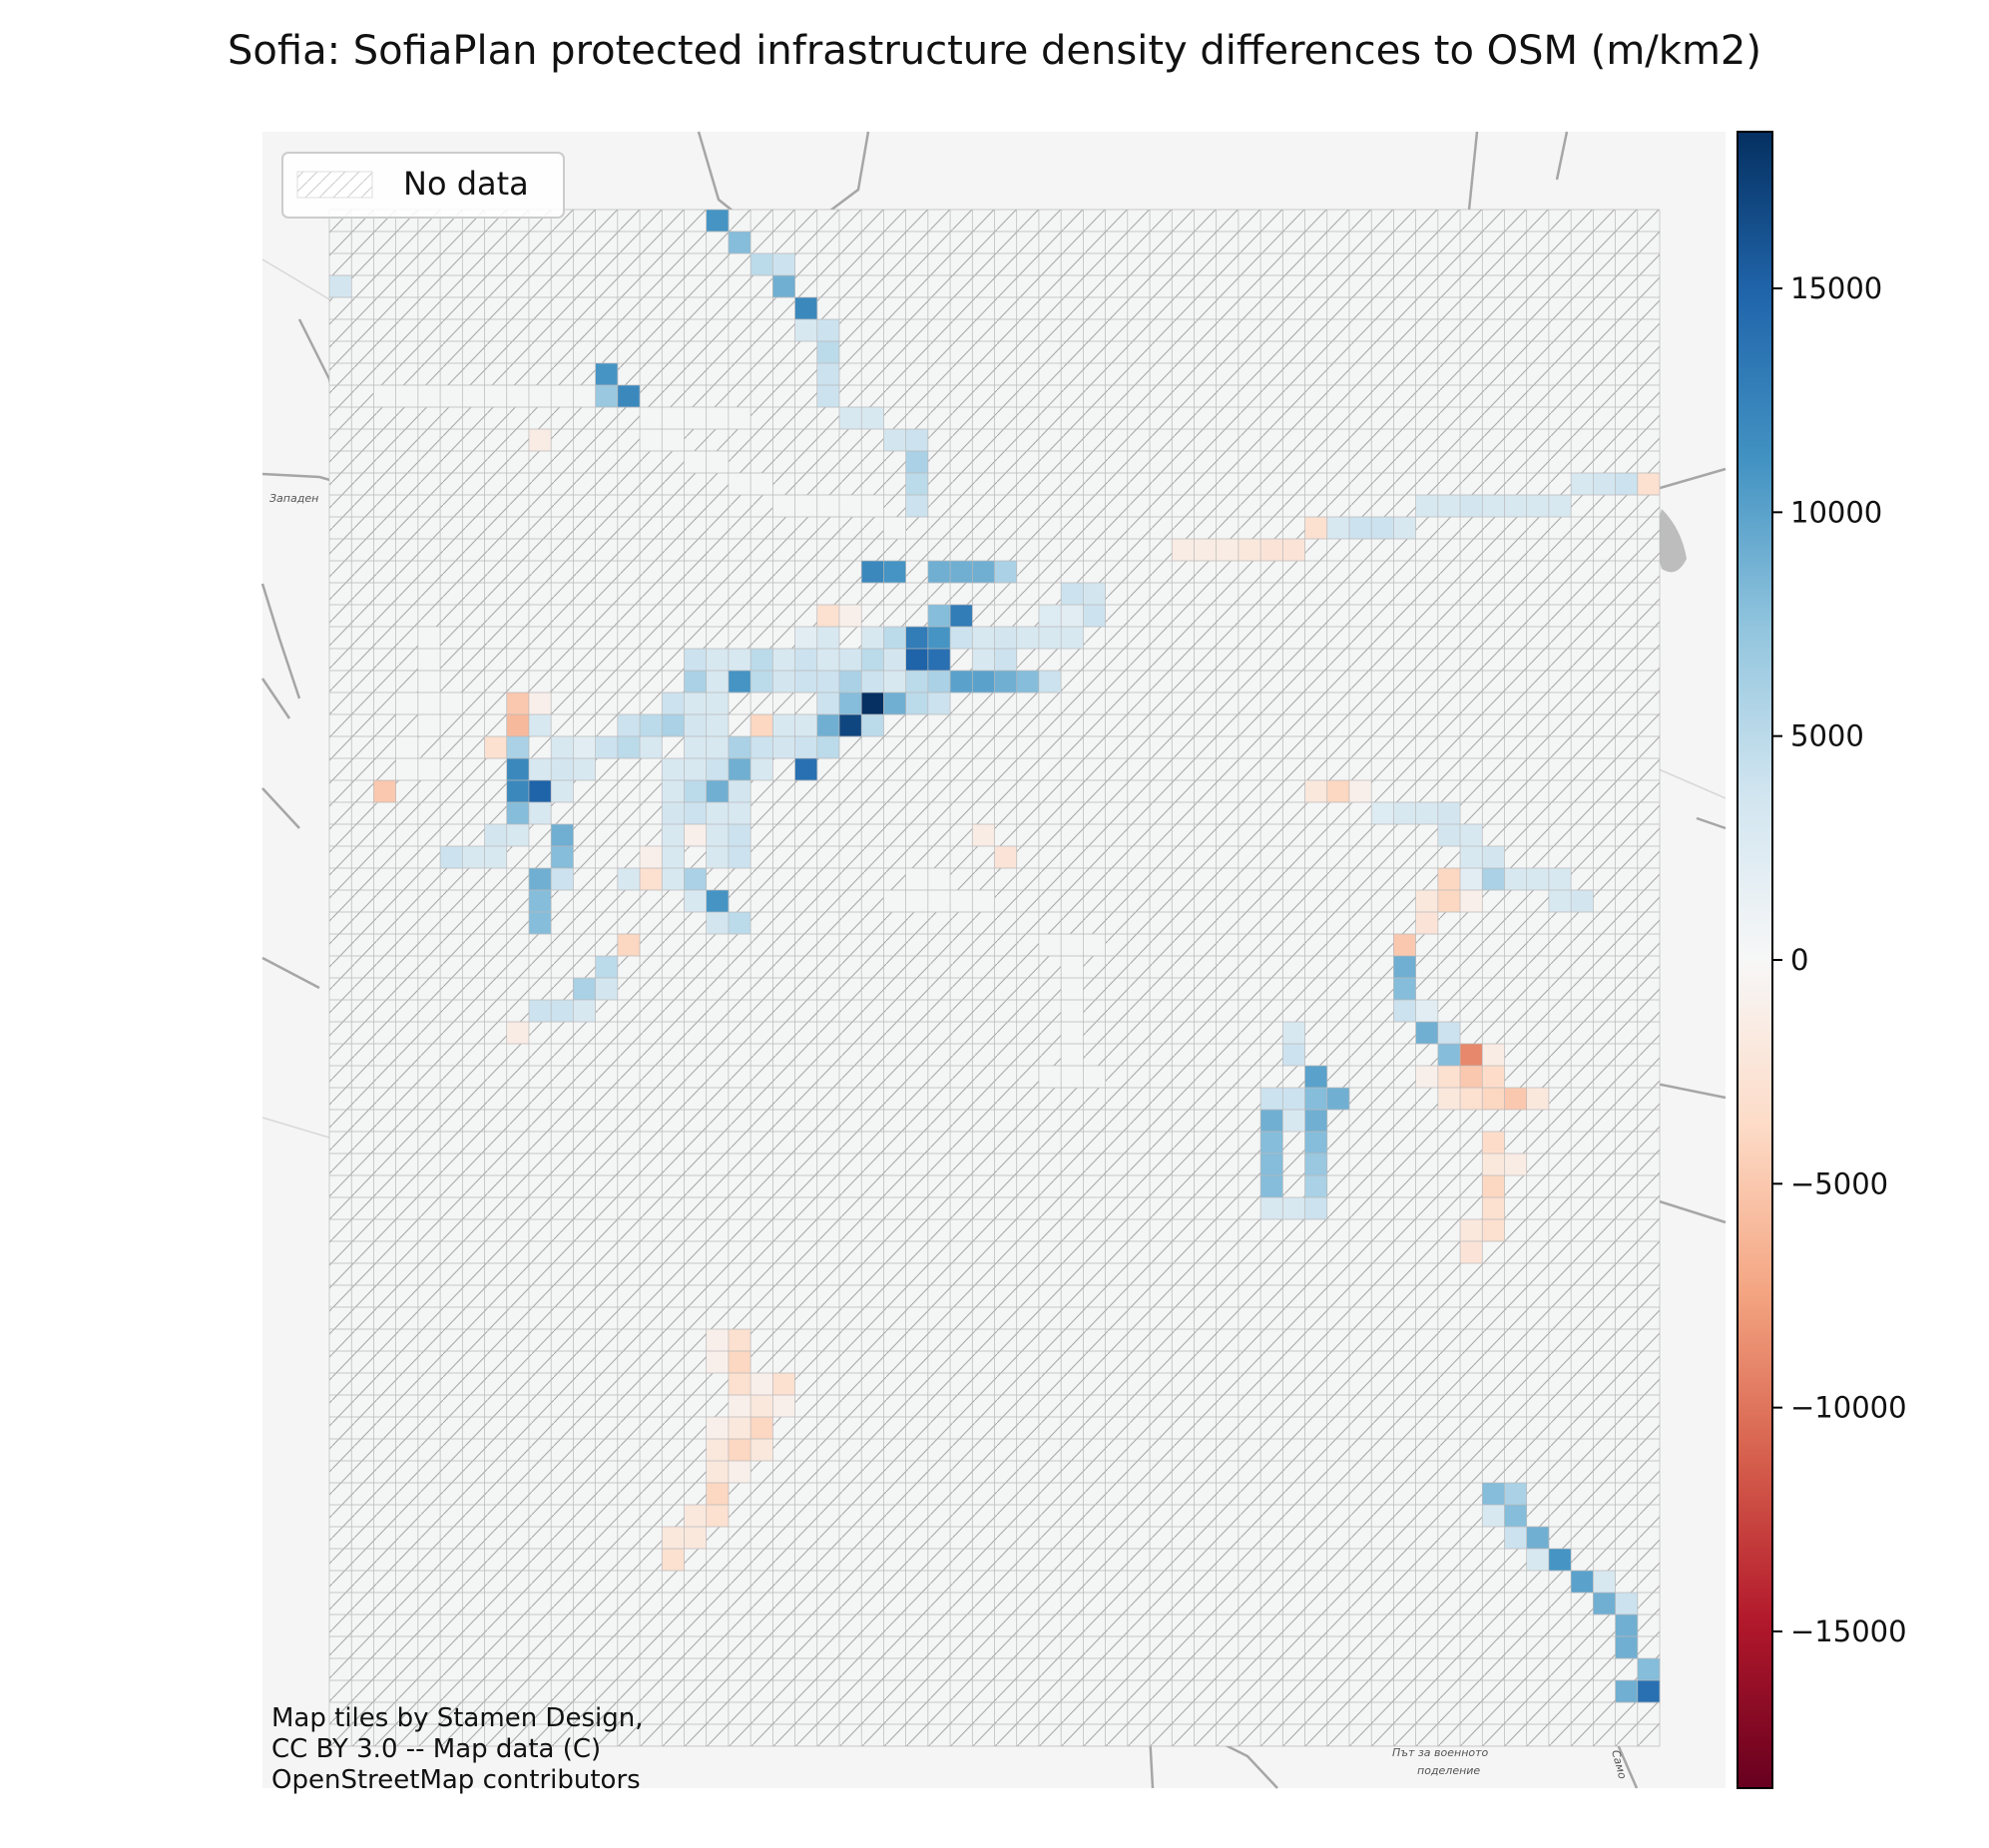 The image size is (1989, 1848). What do you see at coordinates (1839, 1183) in the screenshot?
I see `colorbar-tick-label: −5000` at bounding box center [1839, 1183].